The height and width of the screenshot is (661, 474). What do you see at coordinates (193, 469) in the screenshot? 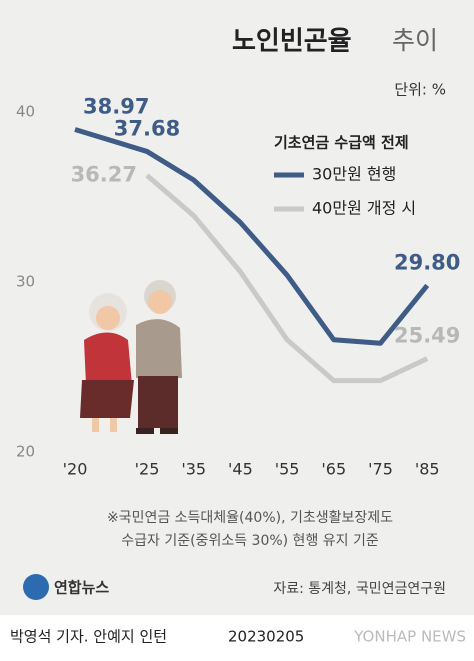
I see `x-tick-label: '35` at bounding box center [193, 469].